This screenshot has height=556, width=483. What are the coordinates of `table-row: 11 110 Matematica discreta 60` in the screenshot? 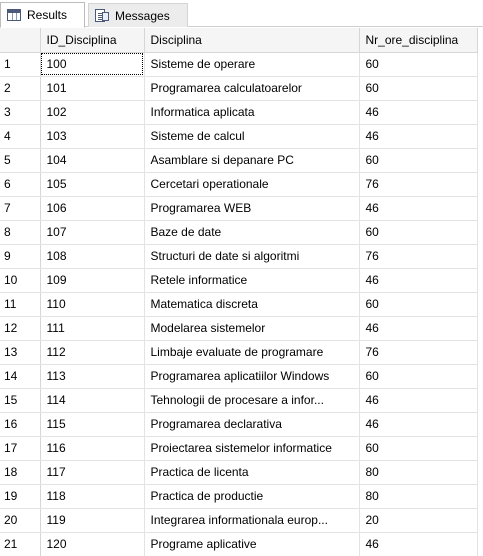 It's located at (239, 304).